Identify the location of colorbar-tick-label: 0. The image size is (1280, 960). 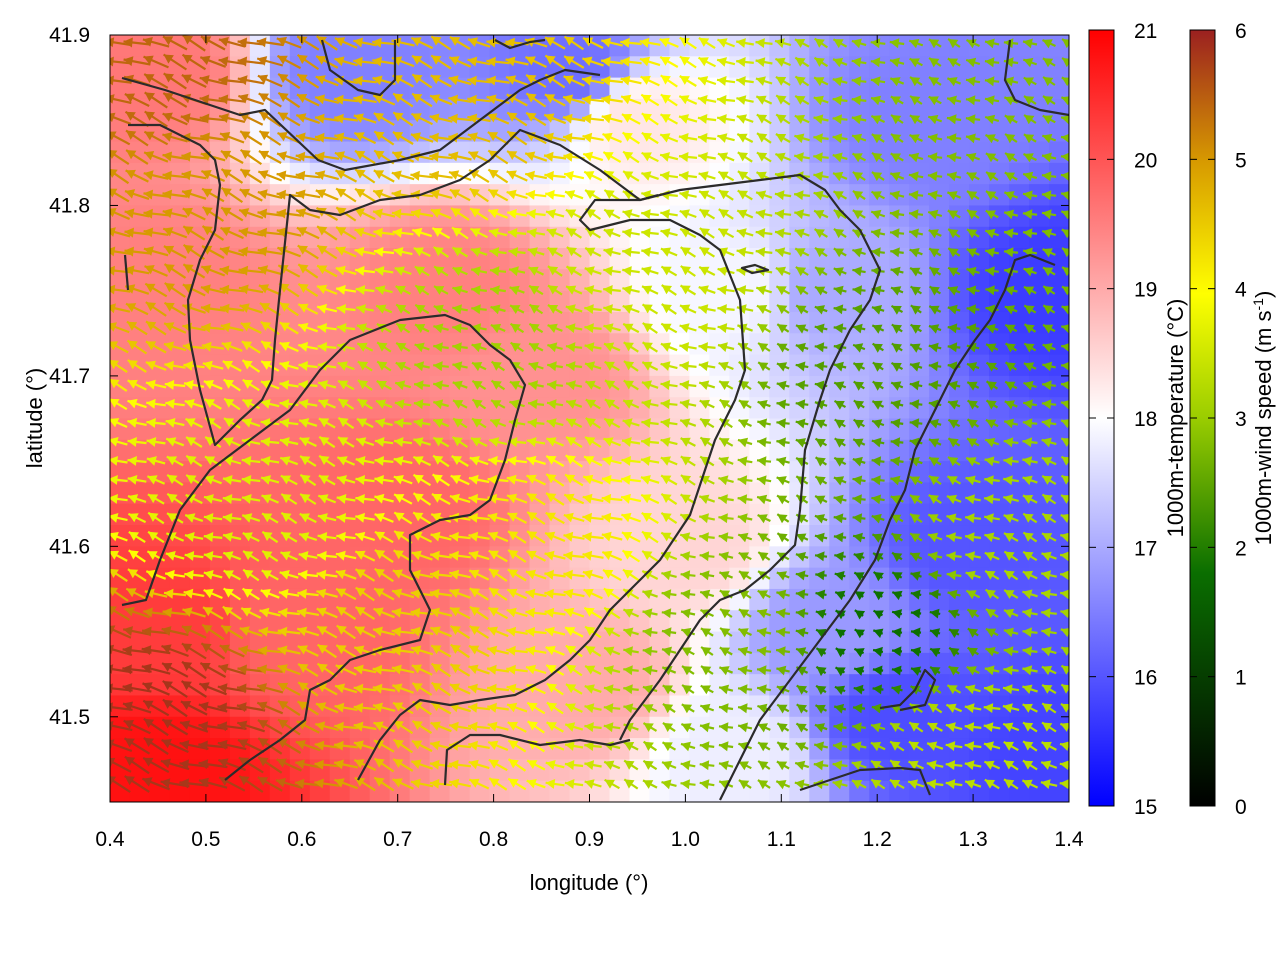
(1241, 807).